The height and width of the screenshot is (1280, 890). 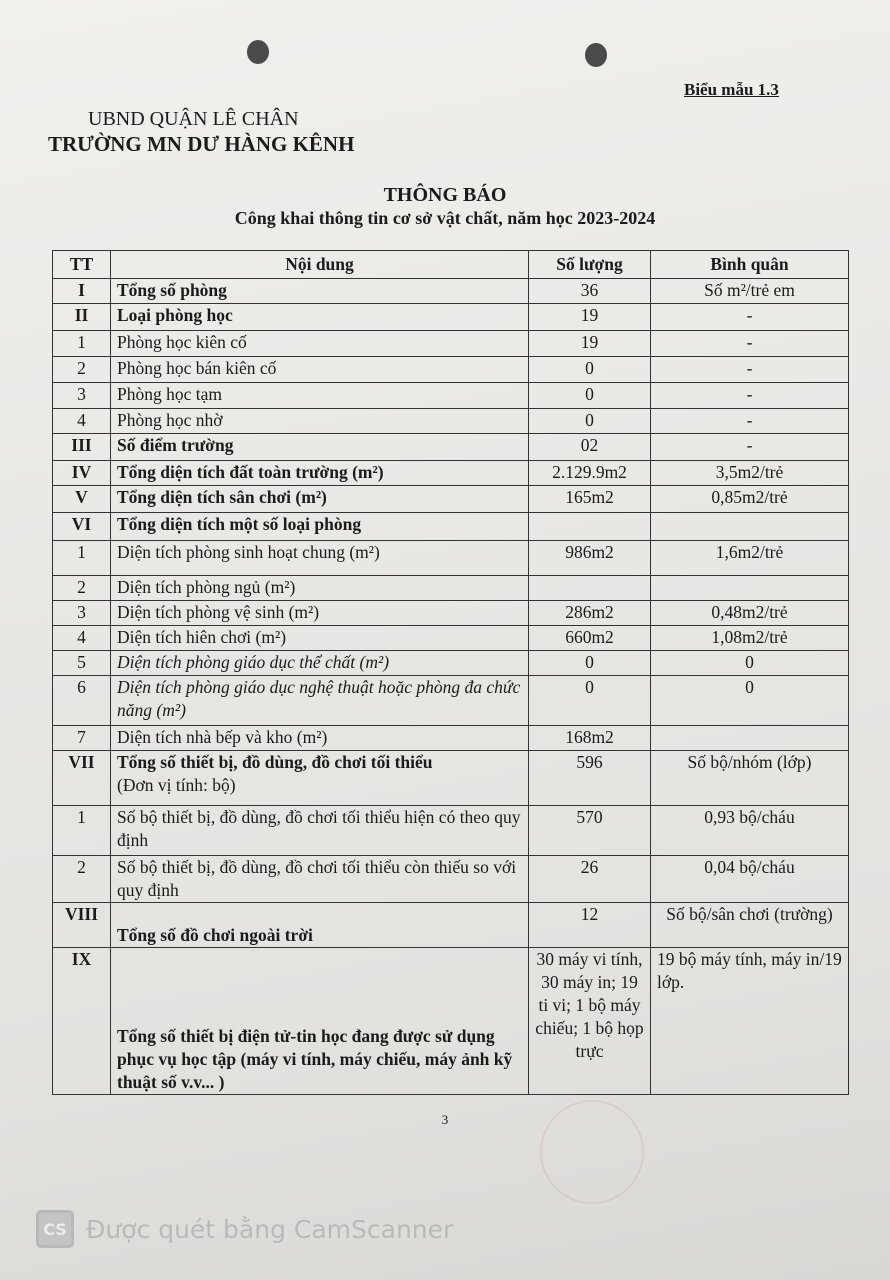 What do you see at coordinates (319, 343) in the screenshot?
I see `row-content: Phòng học kiên cố` at bounding box center [319, 343].